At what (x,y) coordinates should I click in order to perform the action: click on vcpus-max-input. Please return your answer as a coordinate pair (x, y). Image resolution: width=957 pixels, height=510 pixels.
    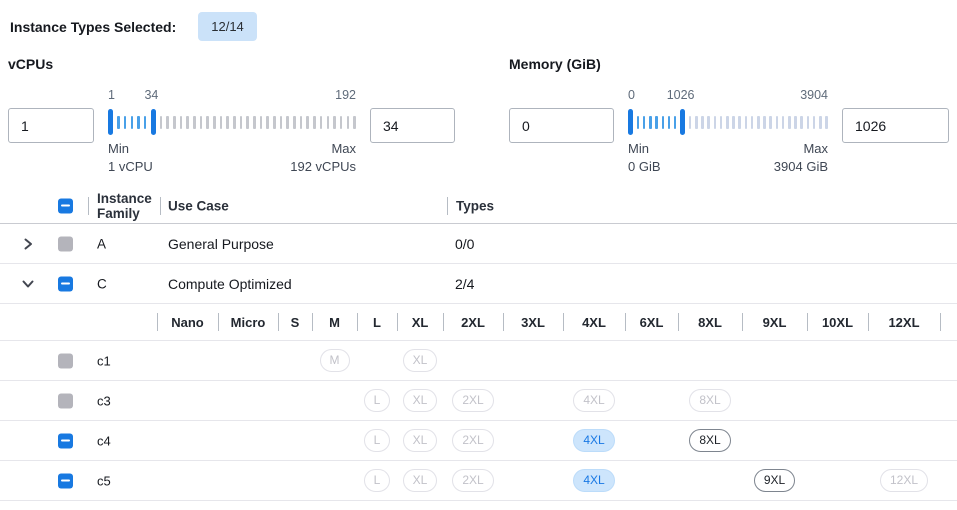
    Looking at the image, I should click on (412, 125).